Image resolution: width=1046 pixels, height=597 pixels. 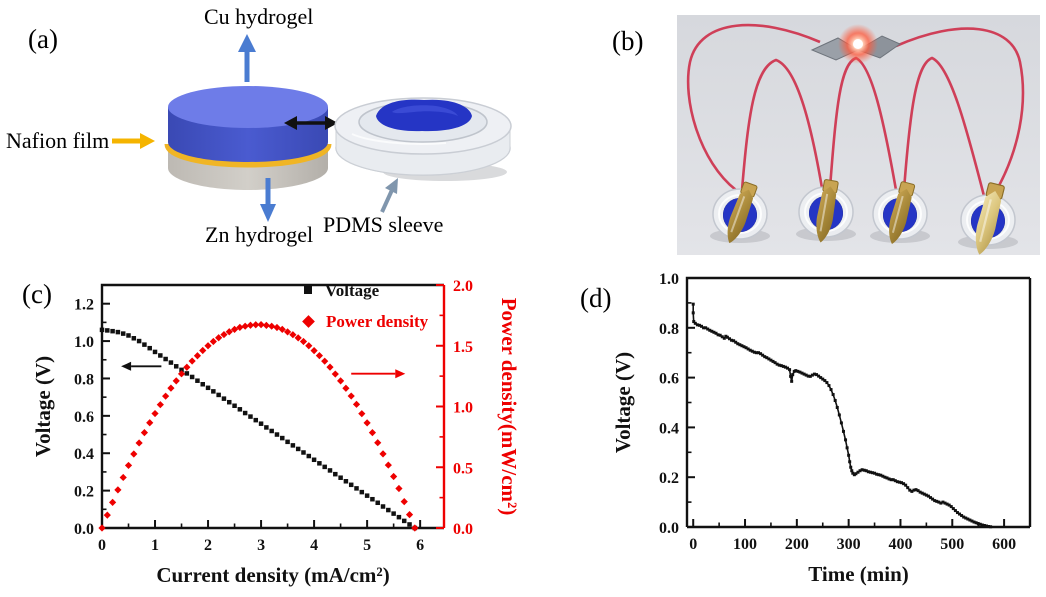 I want to click on pdms-arrow-icon, so click(x=389, y=195).